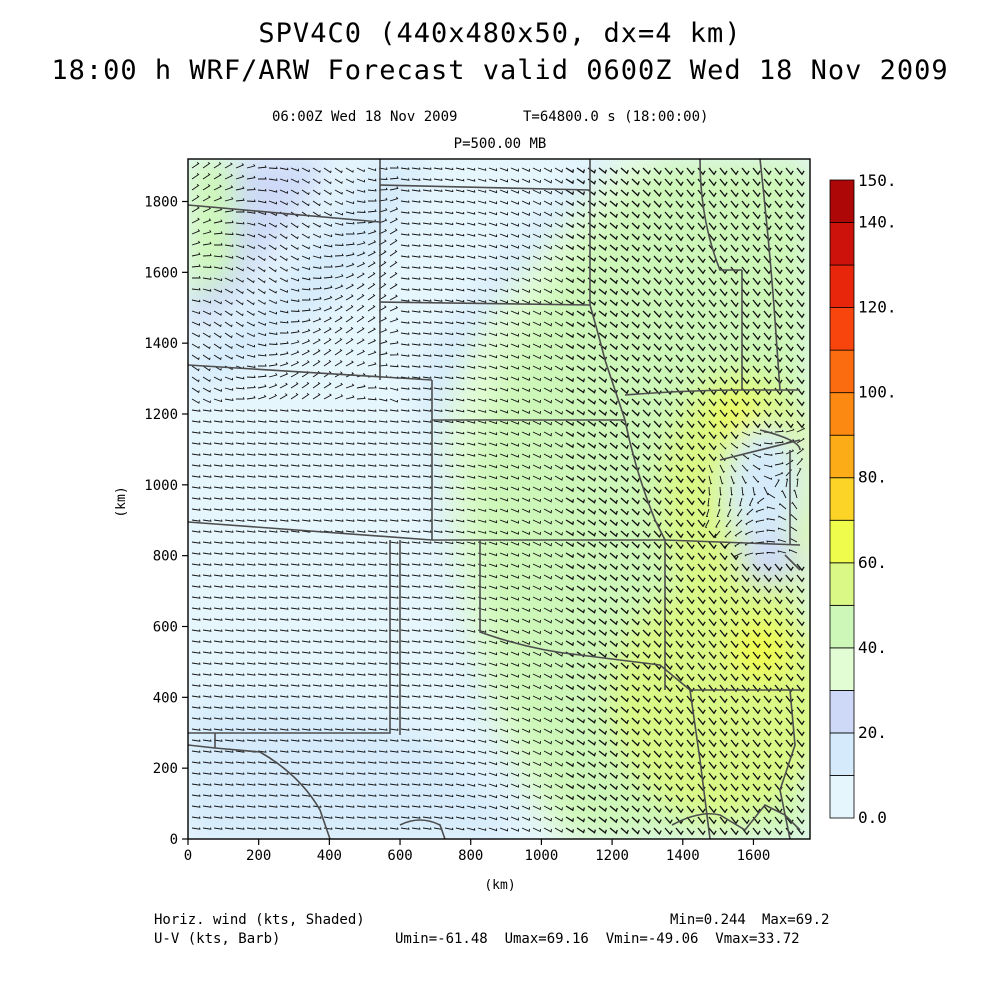 This screenshot has width=1000, height=1000. What do you see at coordinates (877, 180) in the screenshot?
I see `colorbar-label: 150.` at bounding box center [877, 180].